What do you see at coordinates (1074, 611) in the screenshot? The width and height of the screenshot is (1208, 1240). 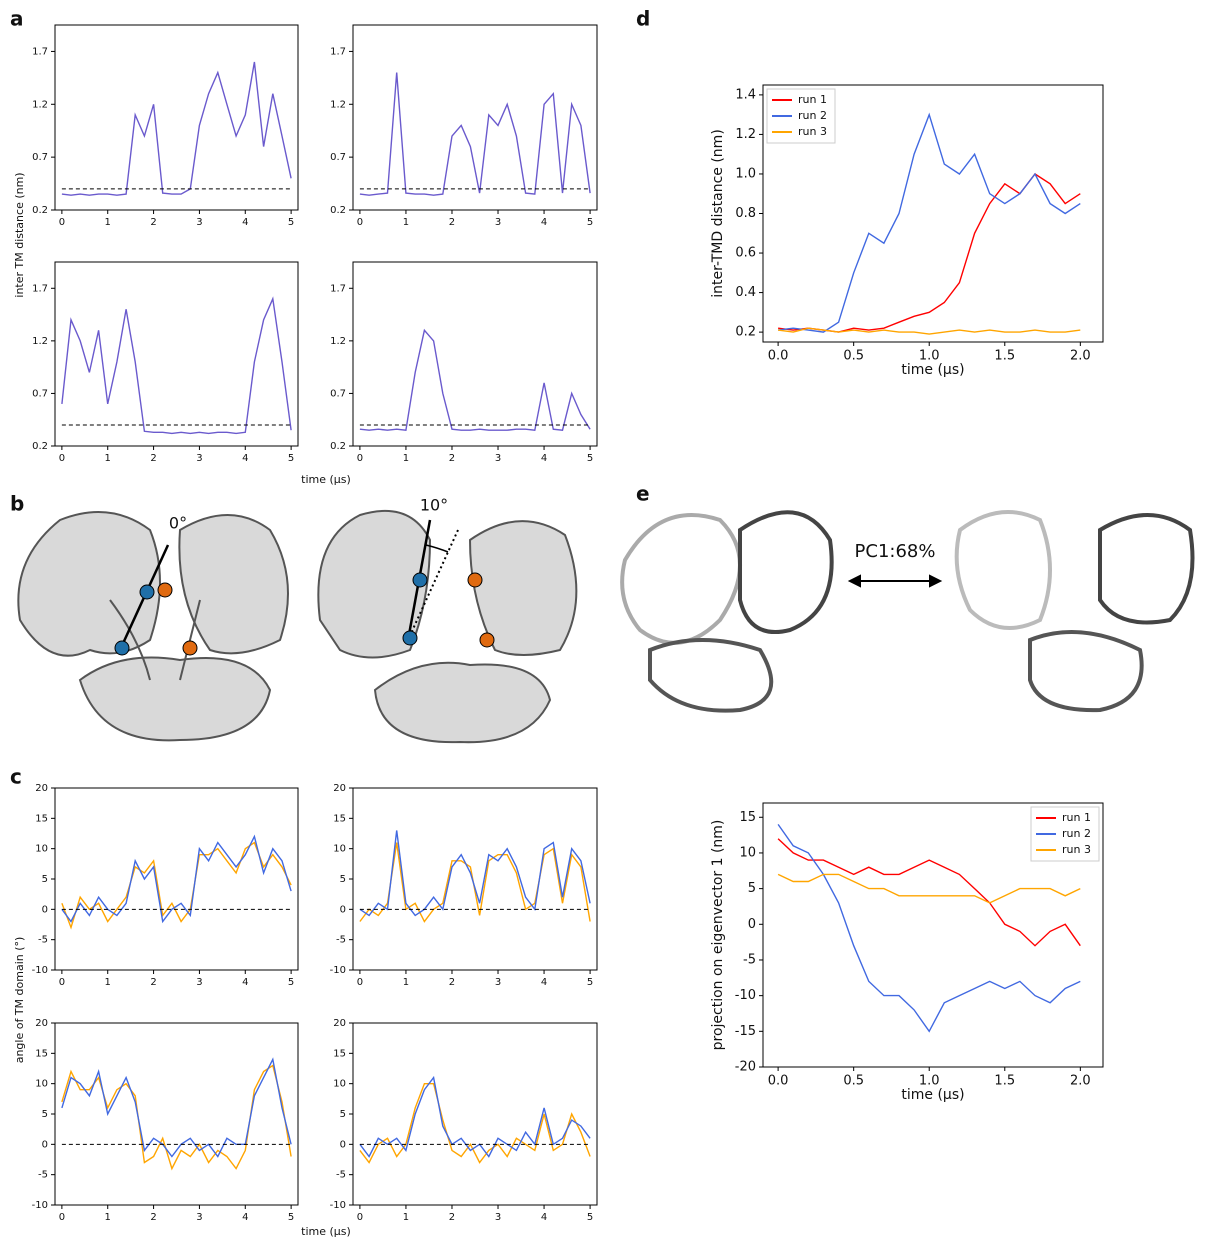 I see `pca-structure-right` at bounding box center [1074, 611].